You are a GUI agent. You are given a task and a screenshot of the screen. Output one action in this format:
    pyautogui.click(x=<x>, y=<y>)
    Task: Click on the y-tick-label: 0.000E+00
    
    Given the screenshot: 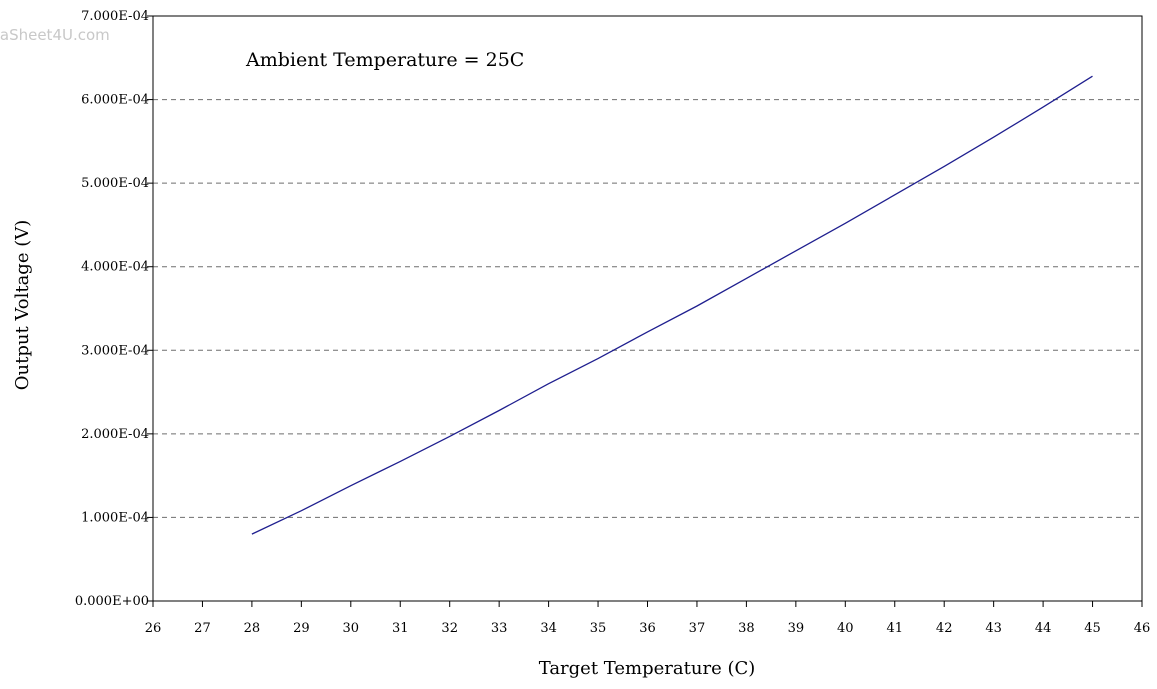 What is the action you would take?
    pyautogui.click(x=112, y=601)
    